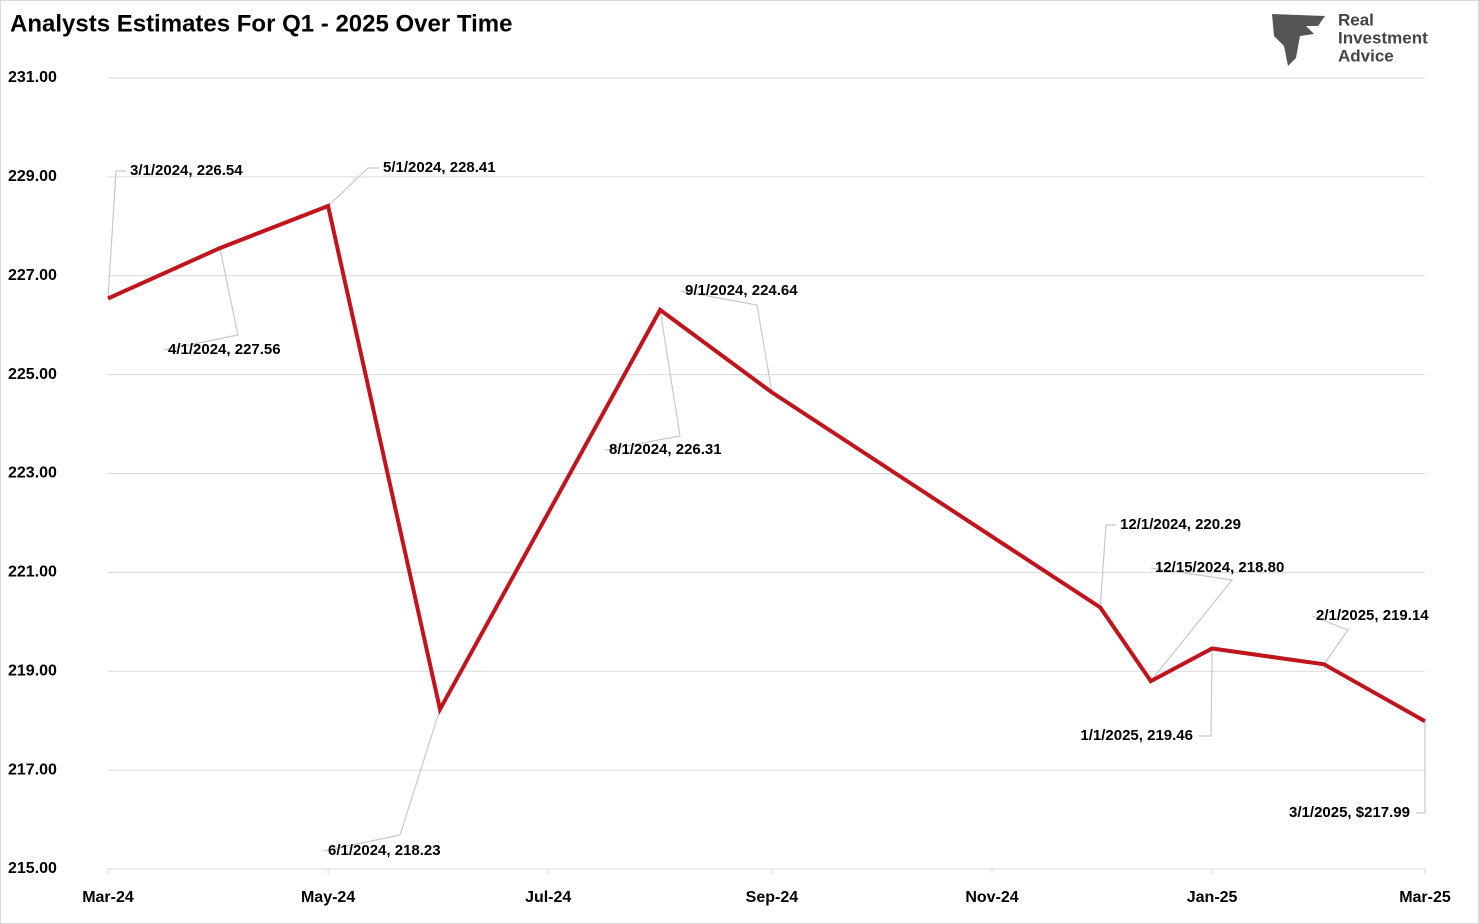  What do you see at coordinates (1383, 37) in the screenshot?
I see `logo-text: Investment` at bounding box center [1383, 37].